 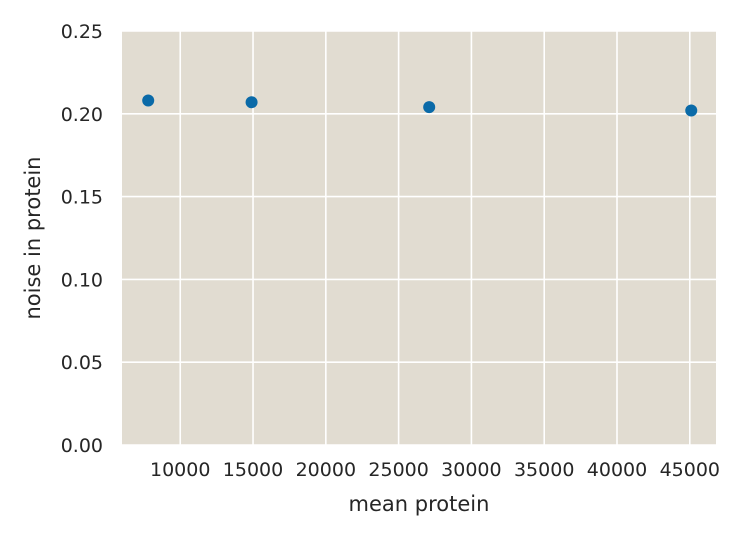 I want to click on y-tick-label: 0.05, so click(x=82, y=363).